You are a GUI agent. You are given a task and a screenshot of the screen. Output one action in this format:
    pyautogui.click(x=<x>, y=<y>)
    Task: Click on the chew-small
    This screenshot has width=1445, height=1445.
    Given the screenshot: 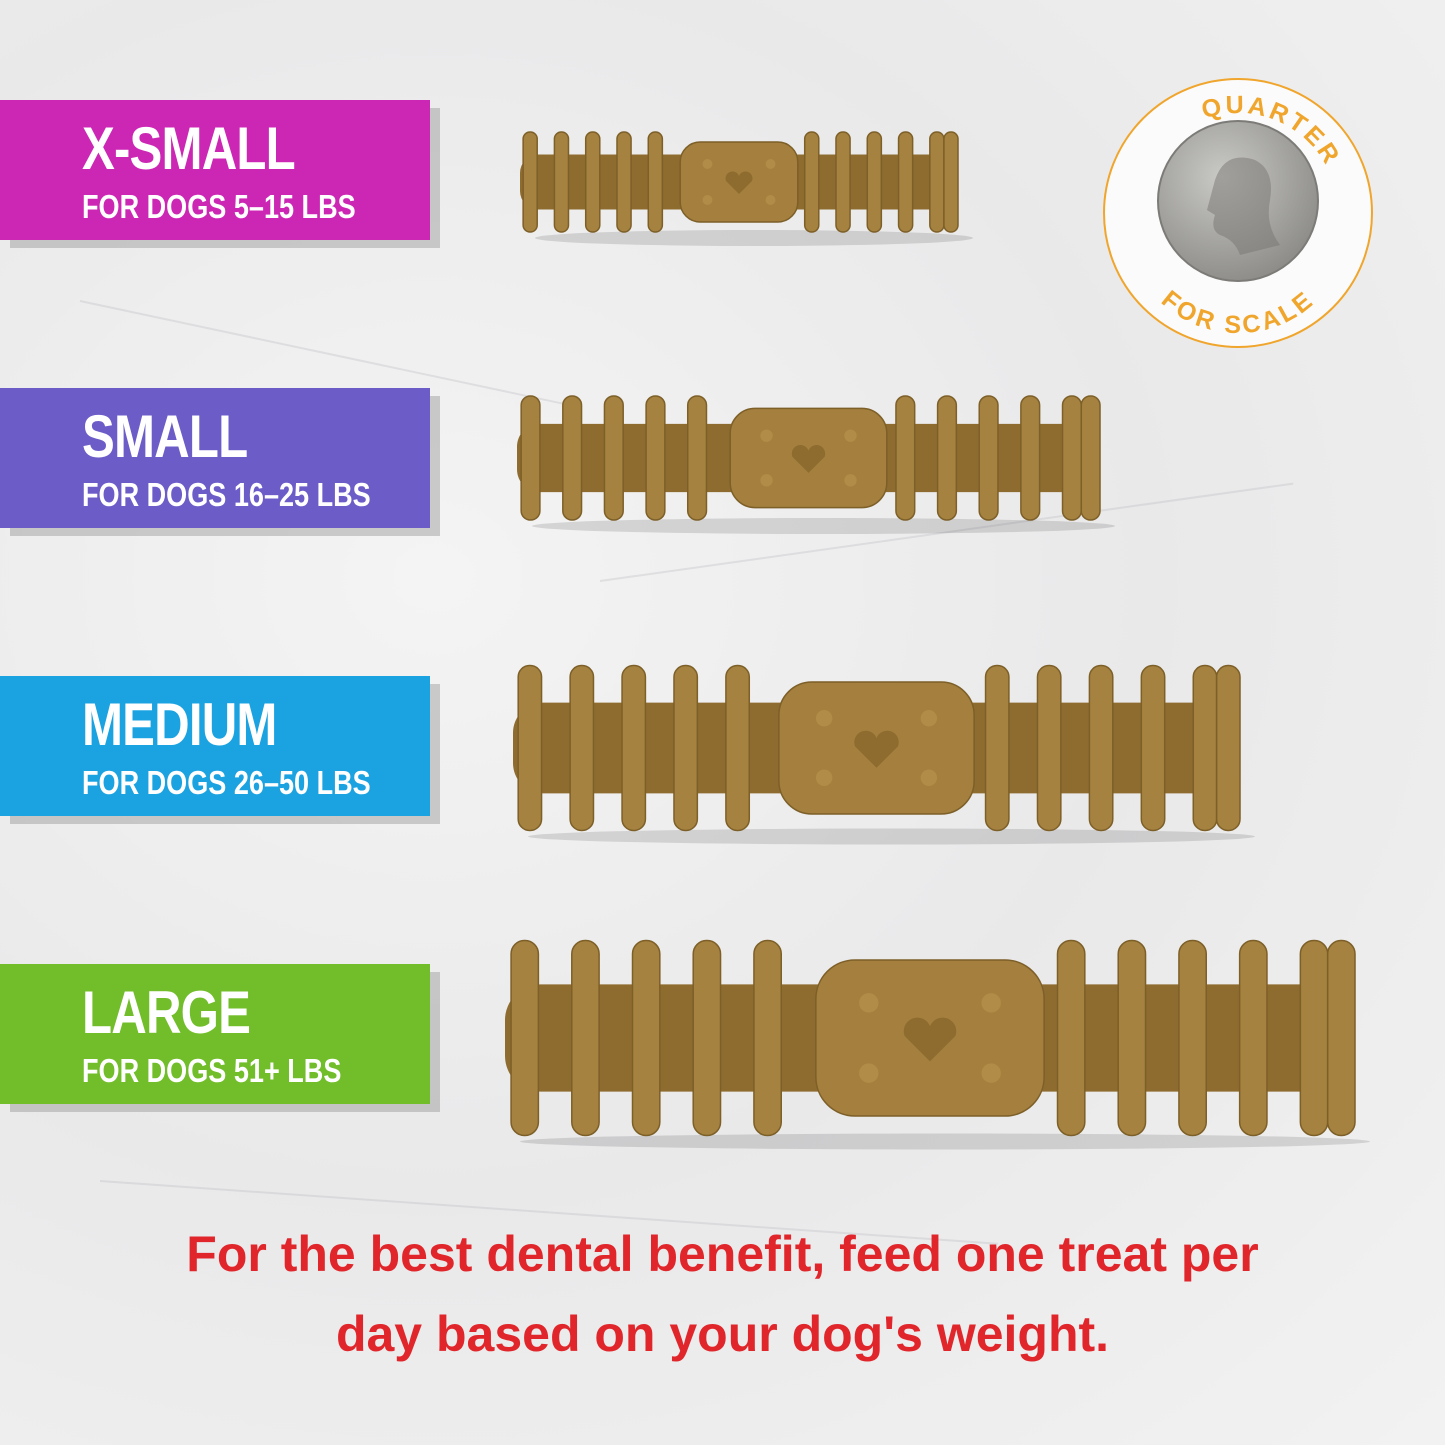 What is the action you would take?
    pyautogui.click(x=816, y=464)
    